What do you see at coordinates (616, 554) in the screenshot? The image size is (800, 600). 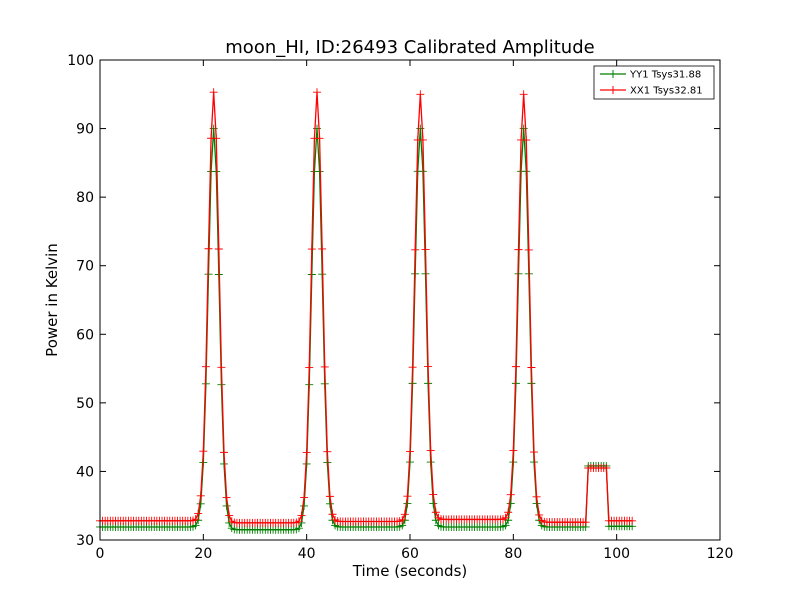 I see `x-tick-label: 100` at bounding box center [616, 554].